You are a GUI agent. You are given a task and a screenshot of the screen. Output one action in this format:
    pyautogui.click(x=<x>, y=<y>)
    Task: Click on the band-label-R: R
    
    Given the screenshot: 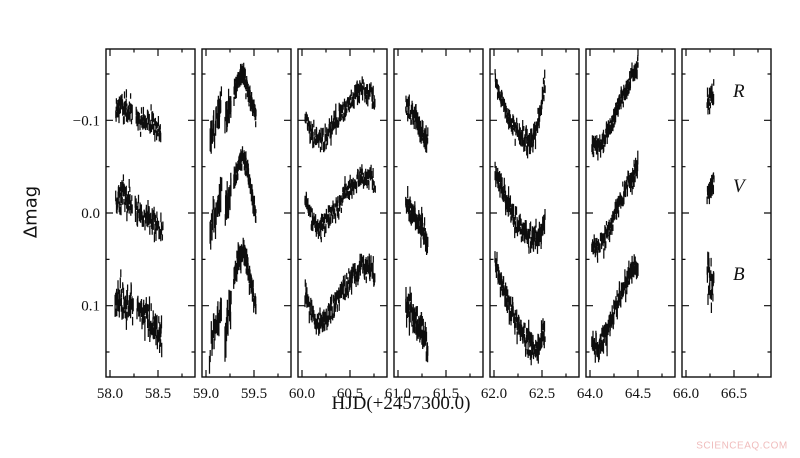 What is the action you would take?
    pyautogui.click(x=738, y=91)
    